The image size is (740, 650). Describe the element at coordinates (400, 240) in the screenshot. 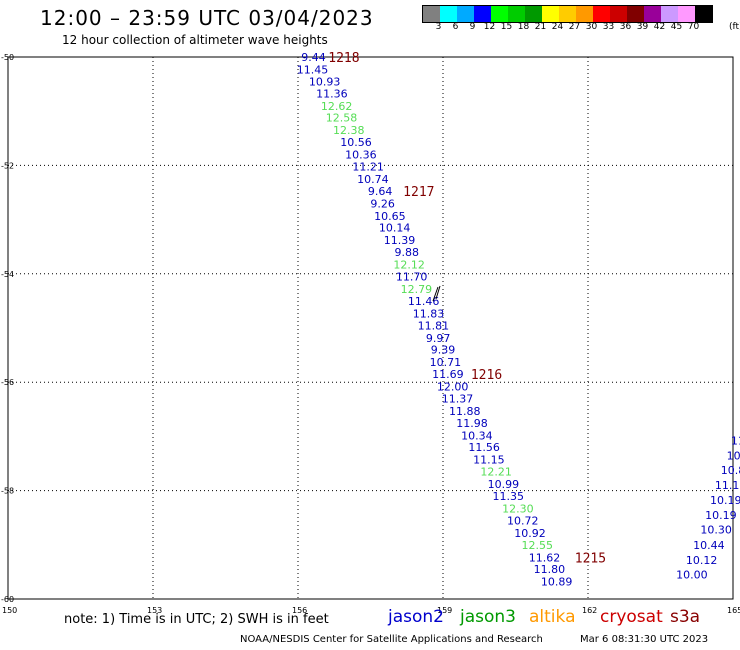

I see `wave-height-label: 11.39` at that location.